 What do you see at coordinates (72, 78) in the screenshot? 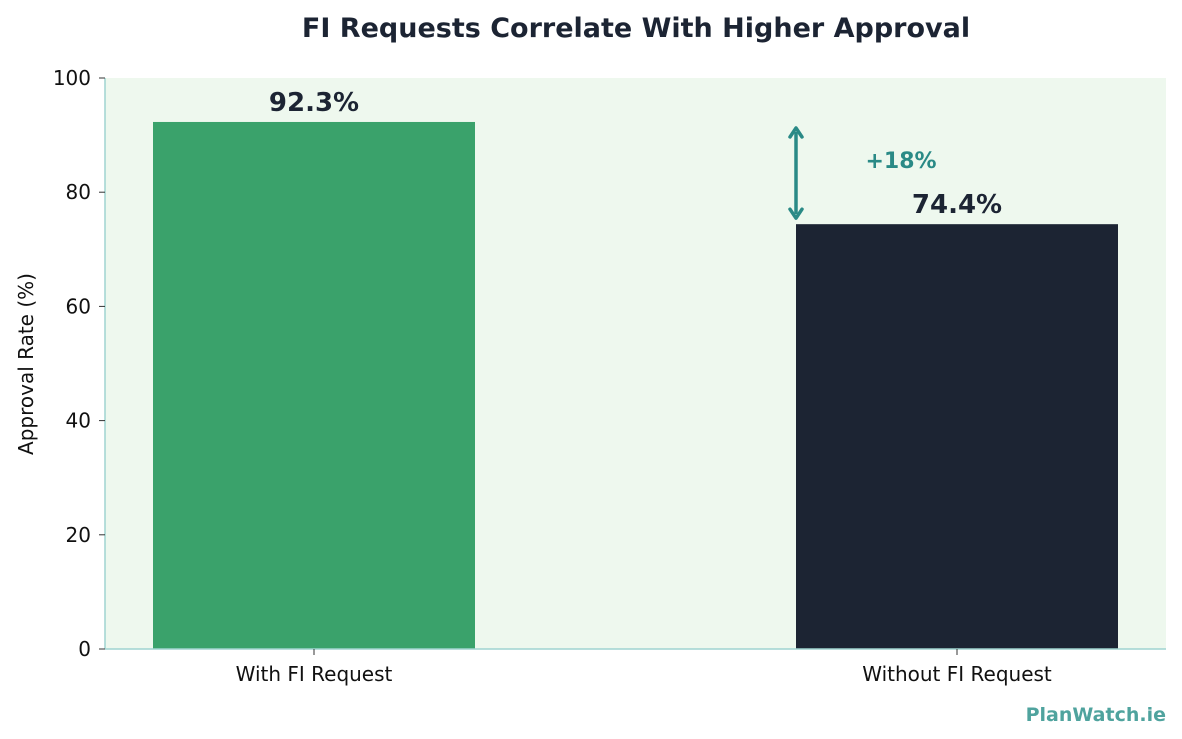
I see `y-tick-label-5: 100` at bounding box center [72, 78].